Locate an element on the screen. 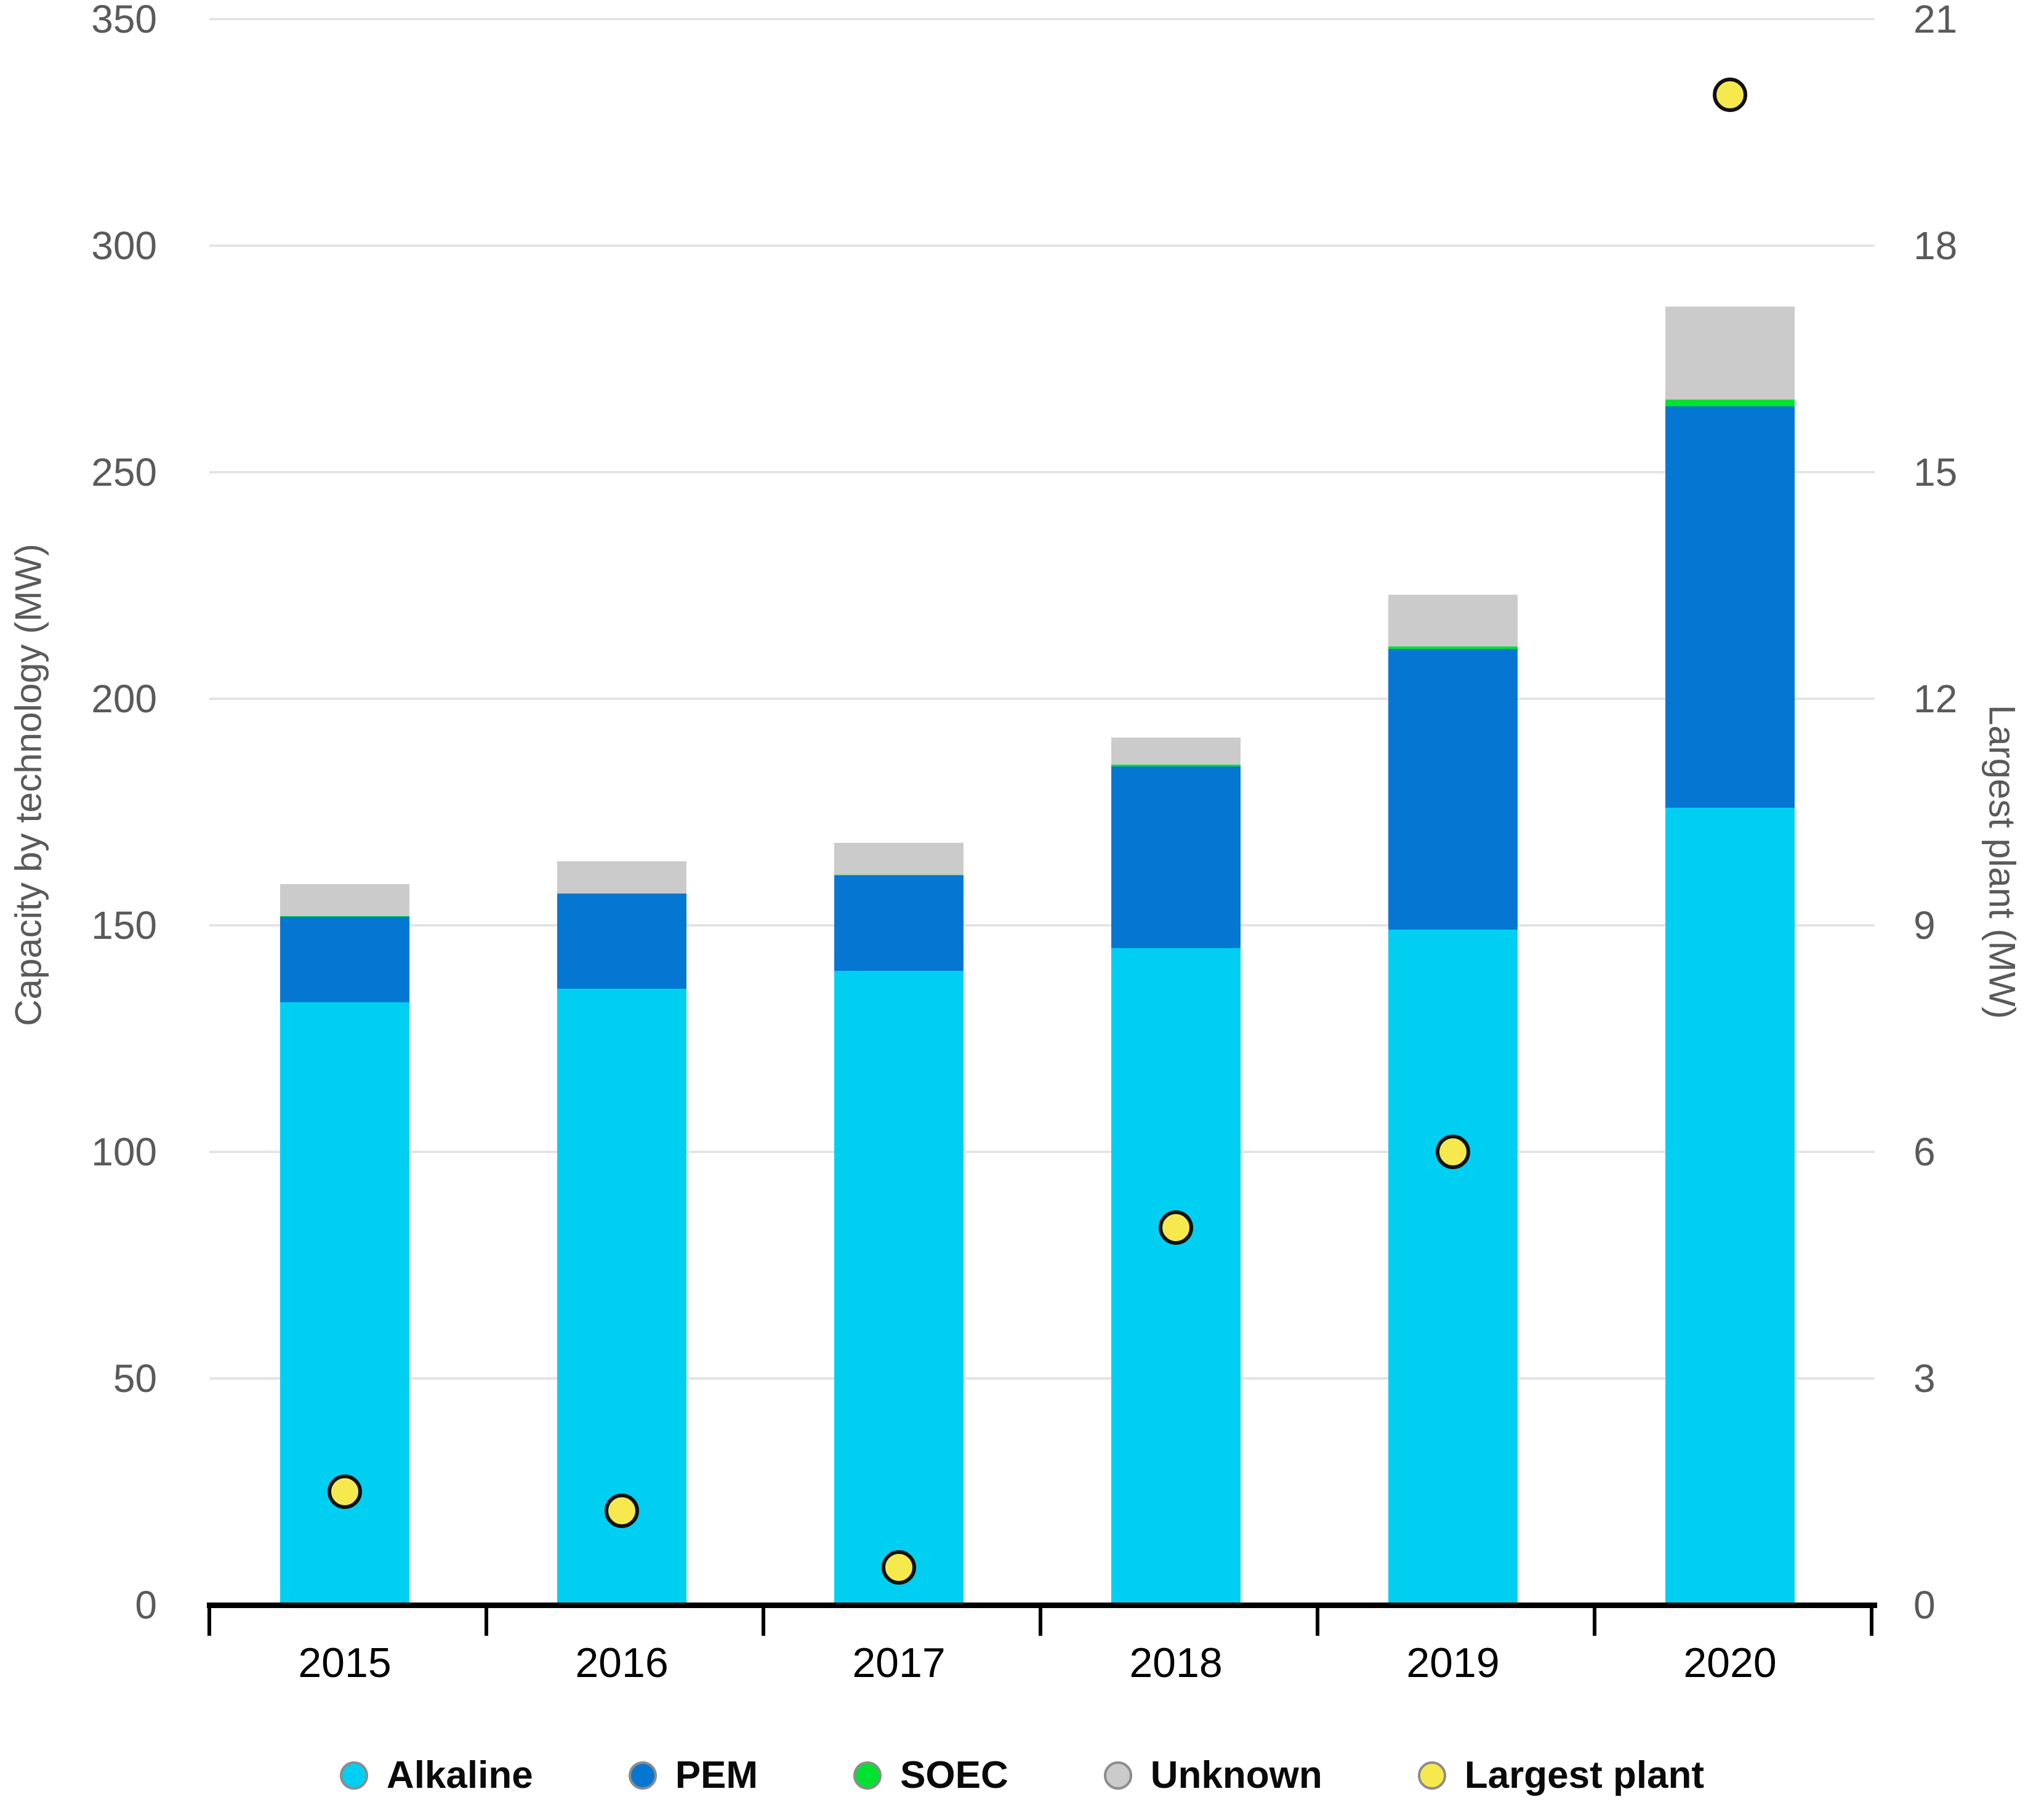 The height and width of the screenshot is (1818, 2044). bar-segment-soec-2019 is located at coordinates (1453, 648).